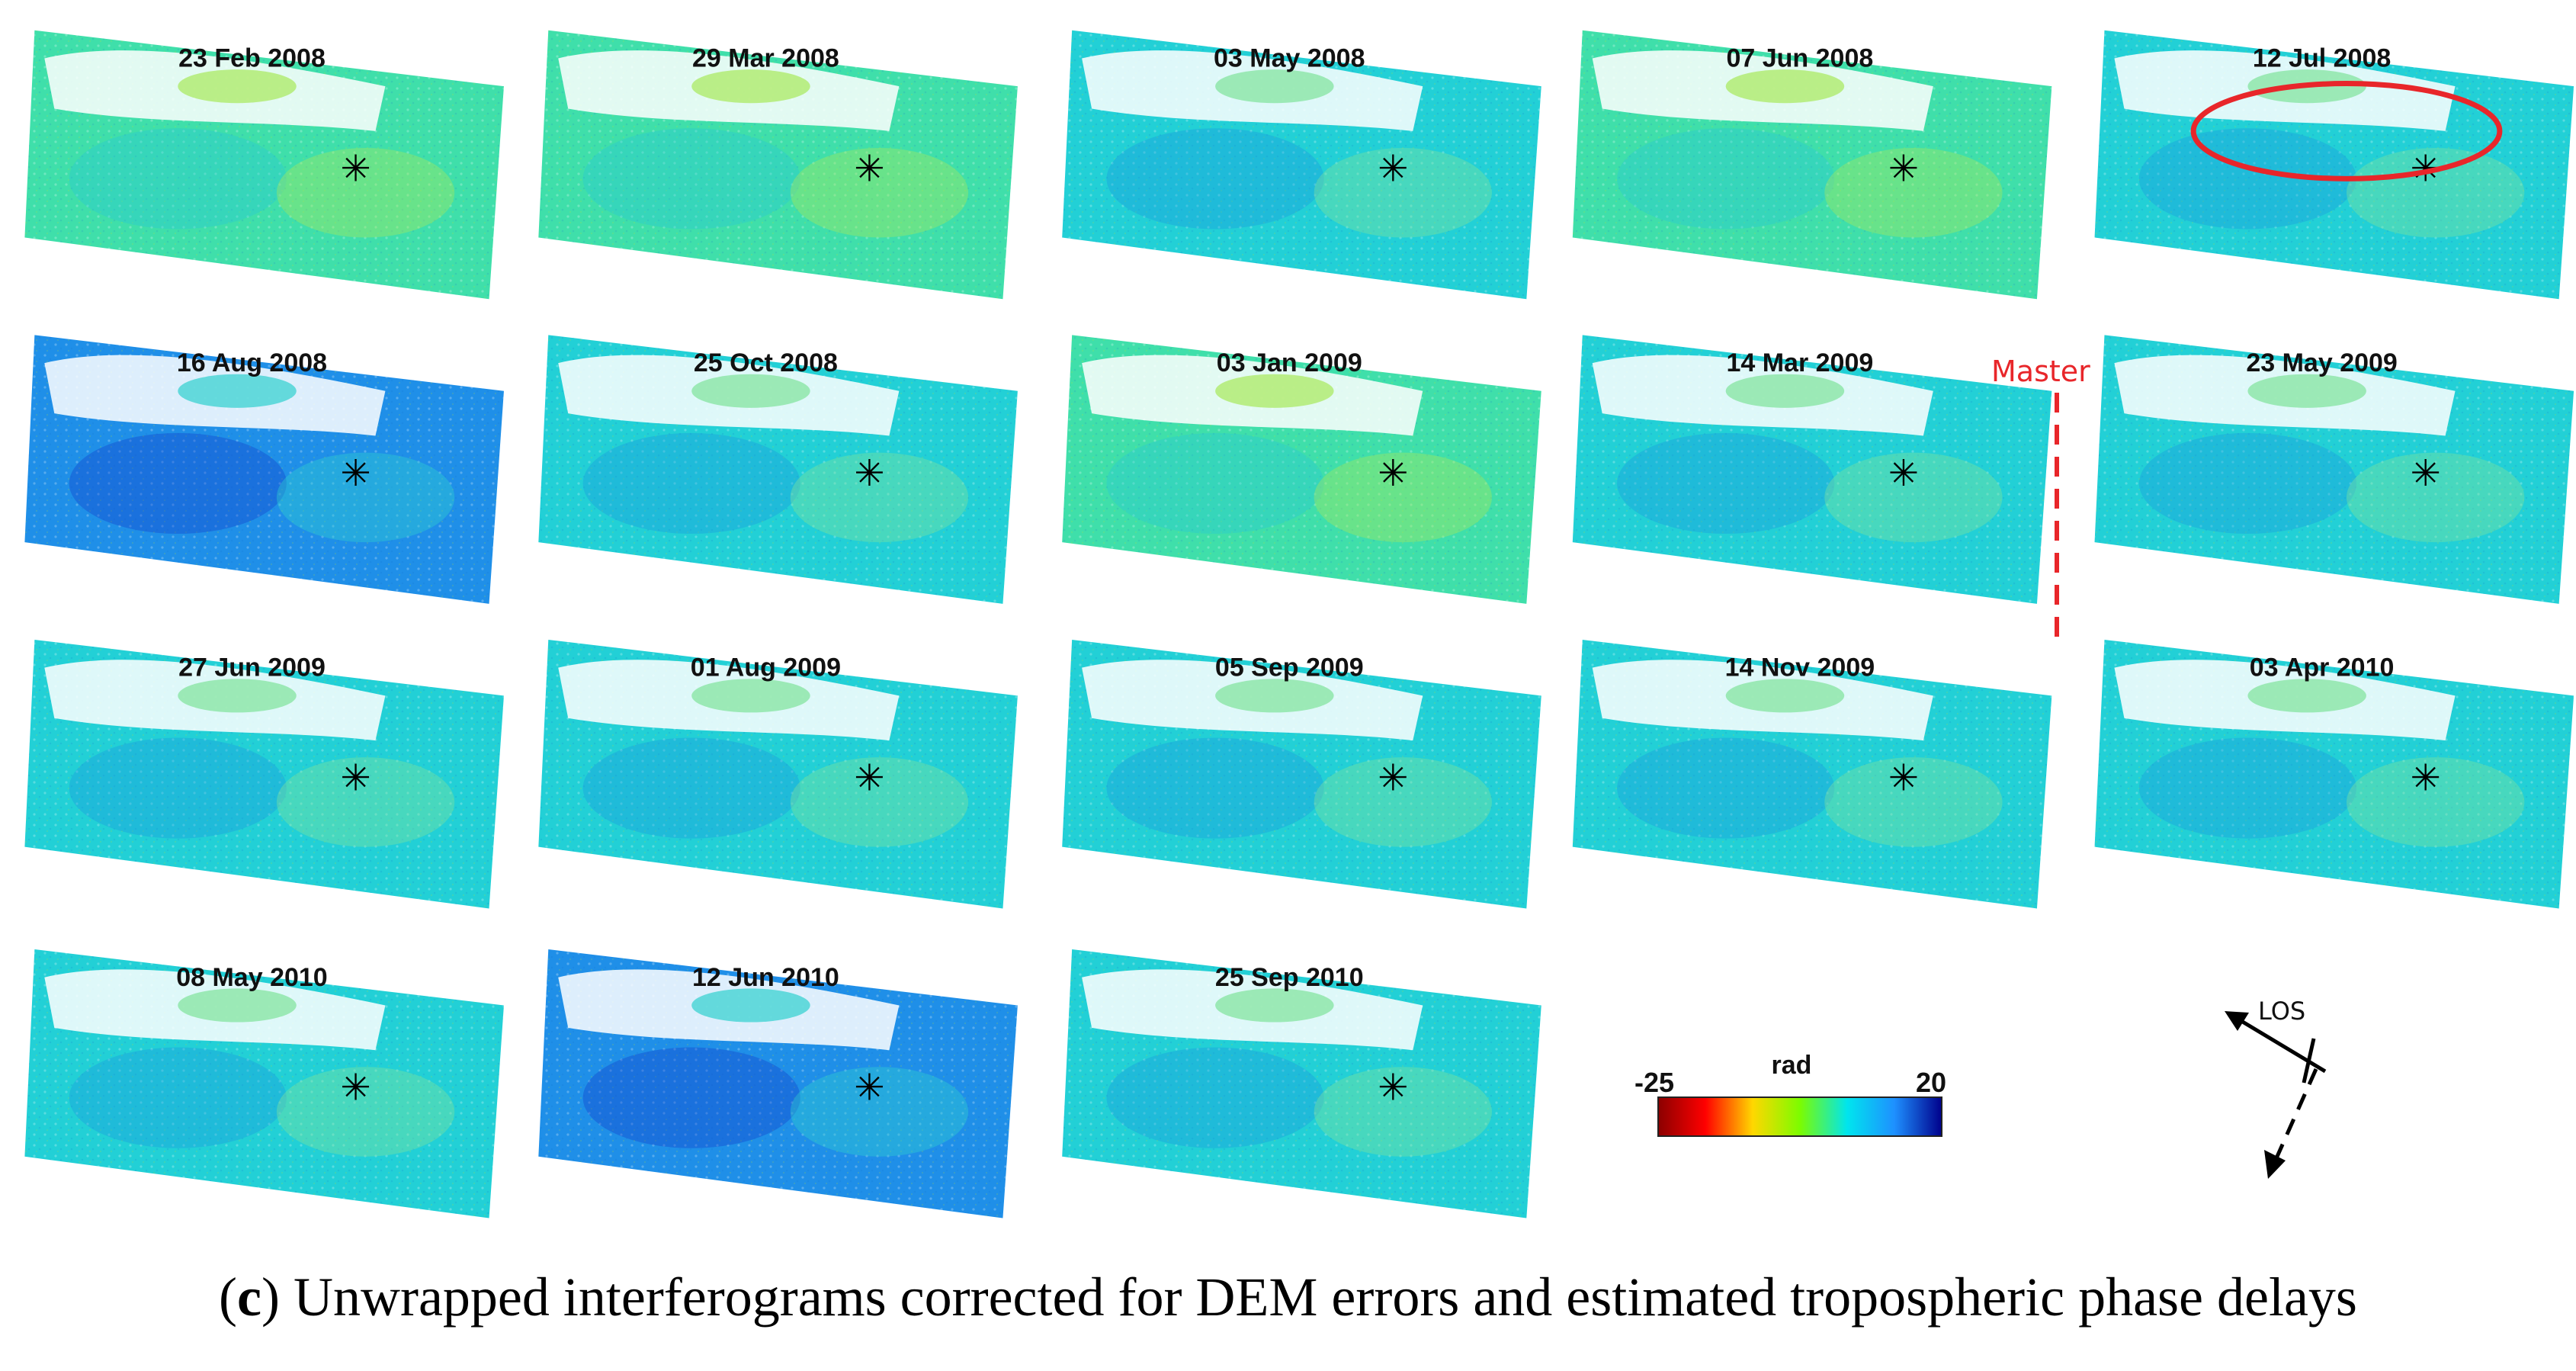 Image resolution: width=2576 pixels, height=1371 pixels. Describe the element at coordinates (766, 667) in the screenshot. I see `tile-date-label: 01 Aug 2009` at that location.